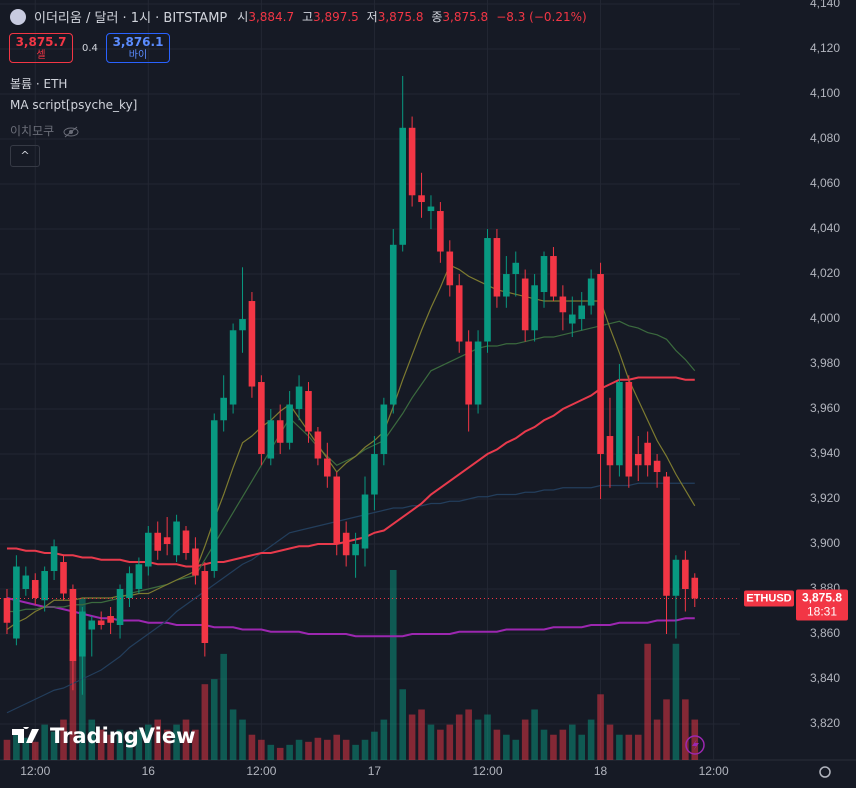 Image resolution: width=856 pixels, height=788 pixels. I want to click on y-tick-label: 4,040, so click(825, 228).